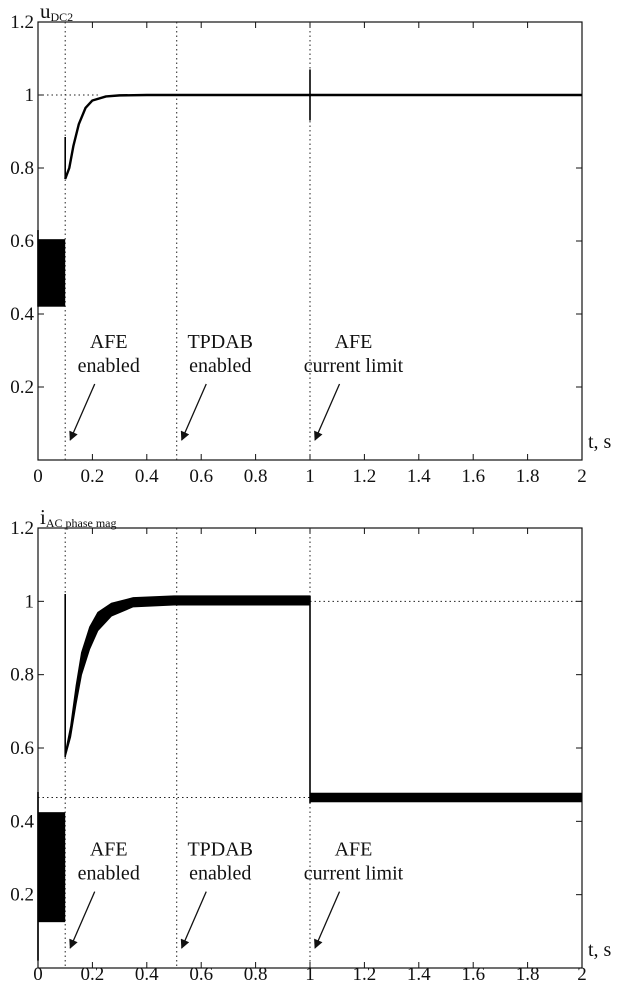 Image resolution: width=627 pixels, height=987 pixels. Describe the element at coordinates (446, 798) in the screenshot. I see `steady-ripple-band` at that location.